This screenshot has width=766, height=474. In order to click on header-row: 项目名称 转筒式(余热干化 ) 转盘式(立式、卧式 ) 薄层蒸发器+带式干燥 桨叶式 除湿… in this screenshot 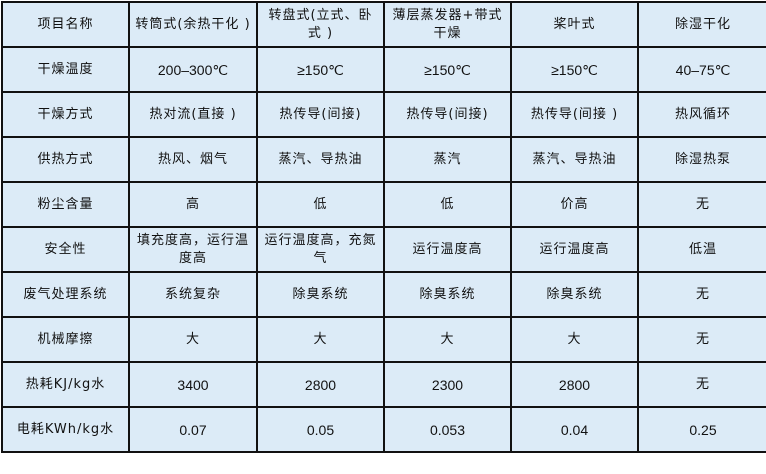, I will do `click(383, 24)`.